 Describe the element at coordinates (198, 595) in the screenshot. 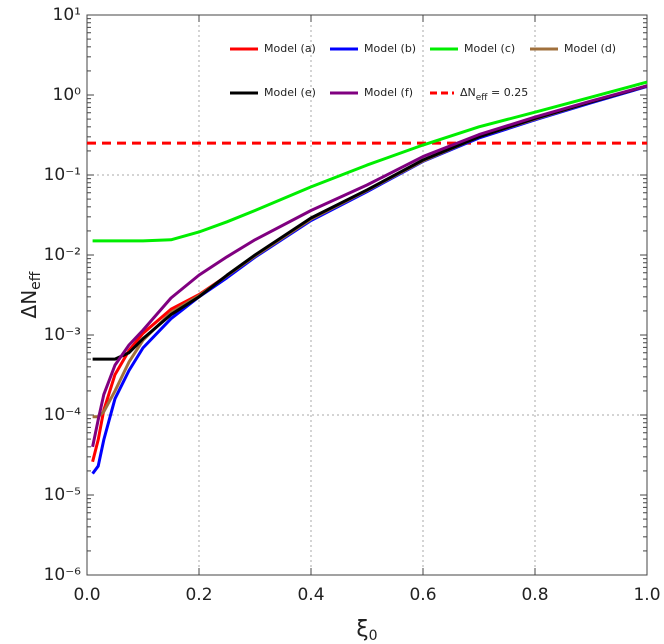

I see `x-tick-label: 0.2` at that location.